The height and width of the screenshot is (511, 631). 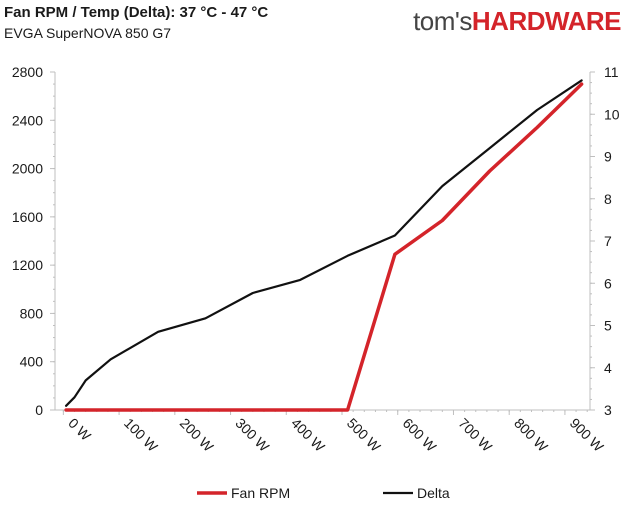 I want to click on chart-subtitle: EVGA SuperNOVA 850 G7, so click(x=88, y=33).